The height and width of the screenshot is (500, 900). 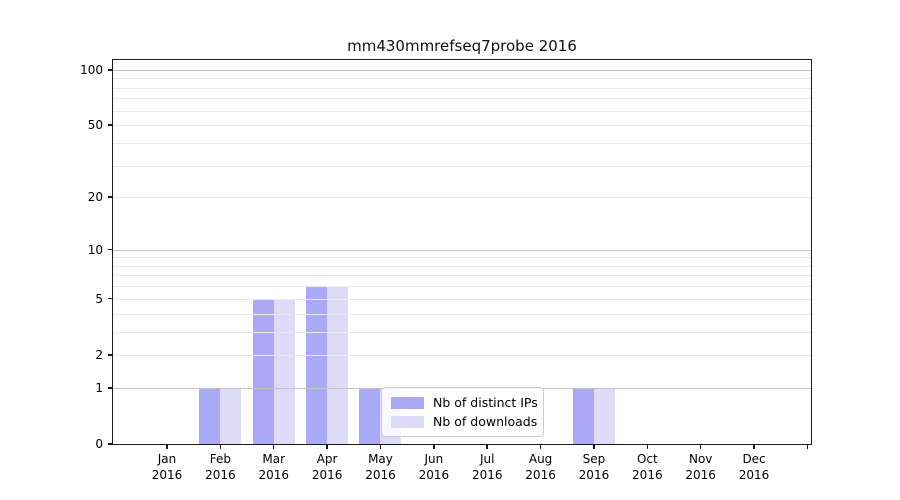 What do you see at coordinates (95, 197) in the screenshot?
I see `y-tick-label: 20` at bounding box center [95, 197].